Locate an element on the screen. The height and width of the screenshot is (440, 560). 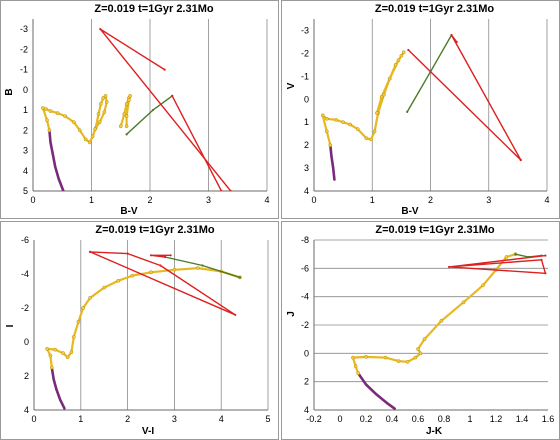
x-tick-label: 0.2 is located at coordinates (366, 419).